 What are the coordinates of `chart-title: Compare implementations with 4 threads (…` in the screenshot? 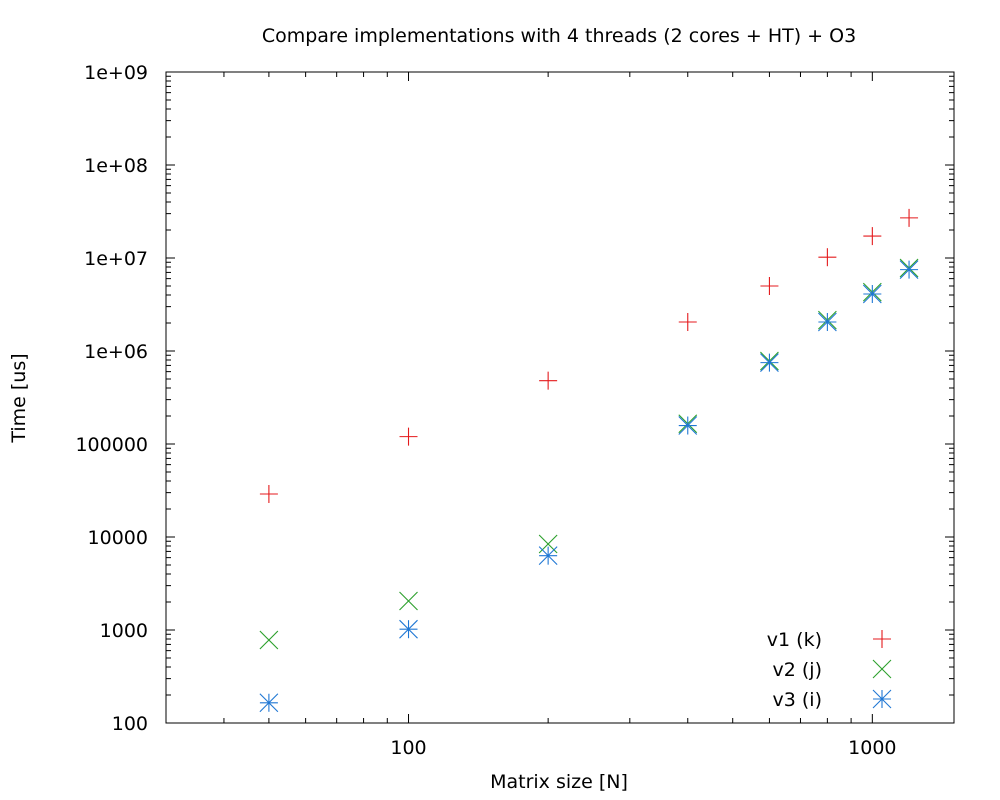 It's located at (559, 36).